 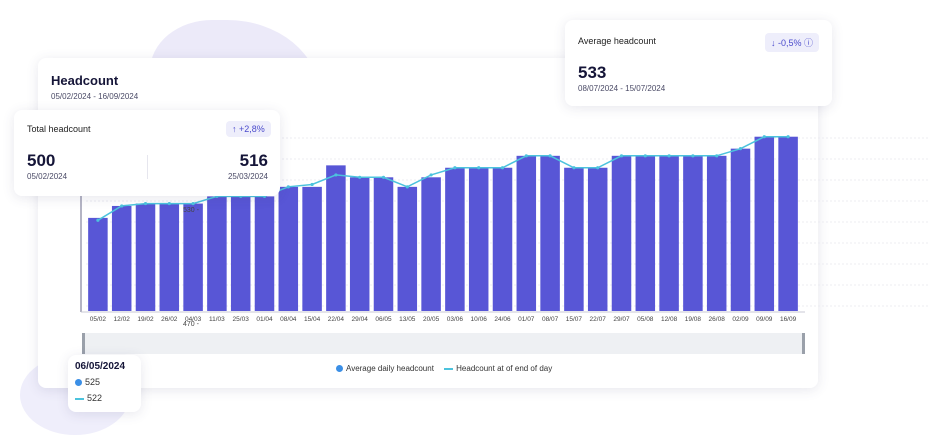 What do you see at coordinates (169, 319) in the screenshot?
I see `x-tick-label: 26/02` at bounding box center [169, 319].